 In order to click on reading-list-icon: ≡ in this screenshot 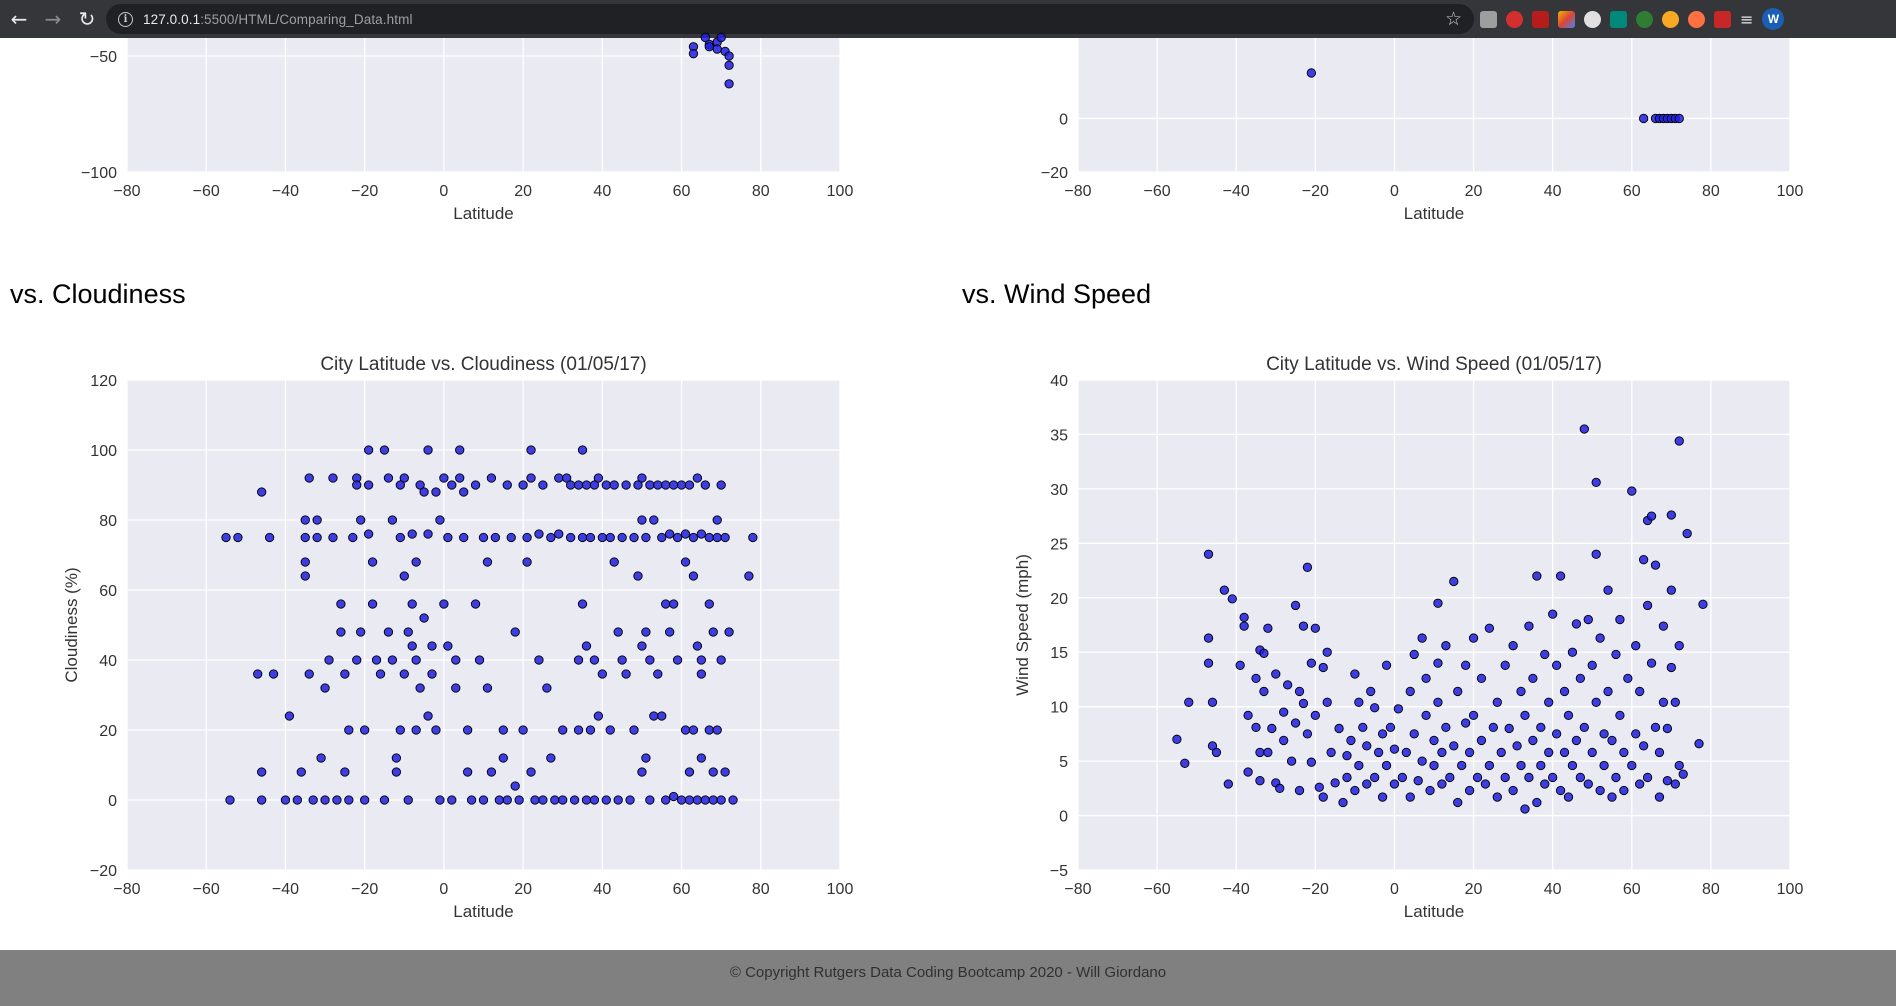, I will do `click(1747, 19)`.